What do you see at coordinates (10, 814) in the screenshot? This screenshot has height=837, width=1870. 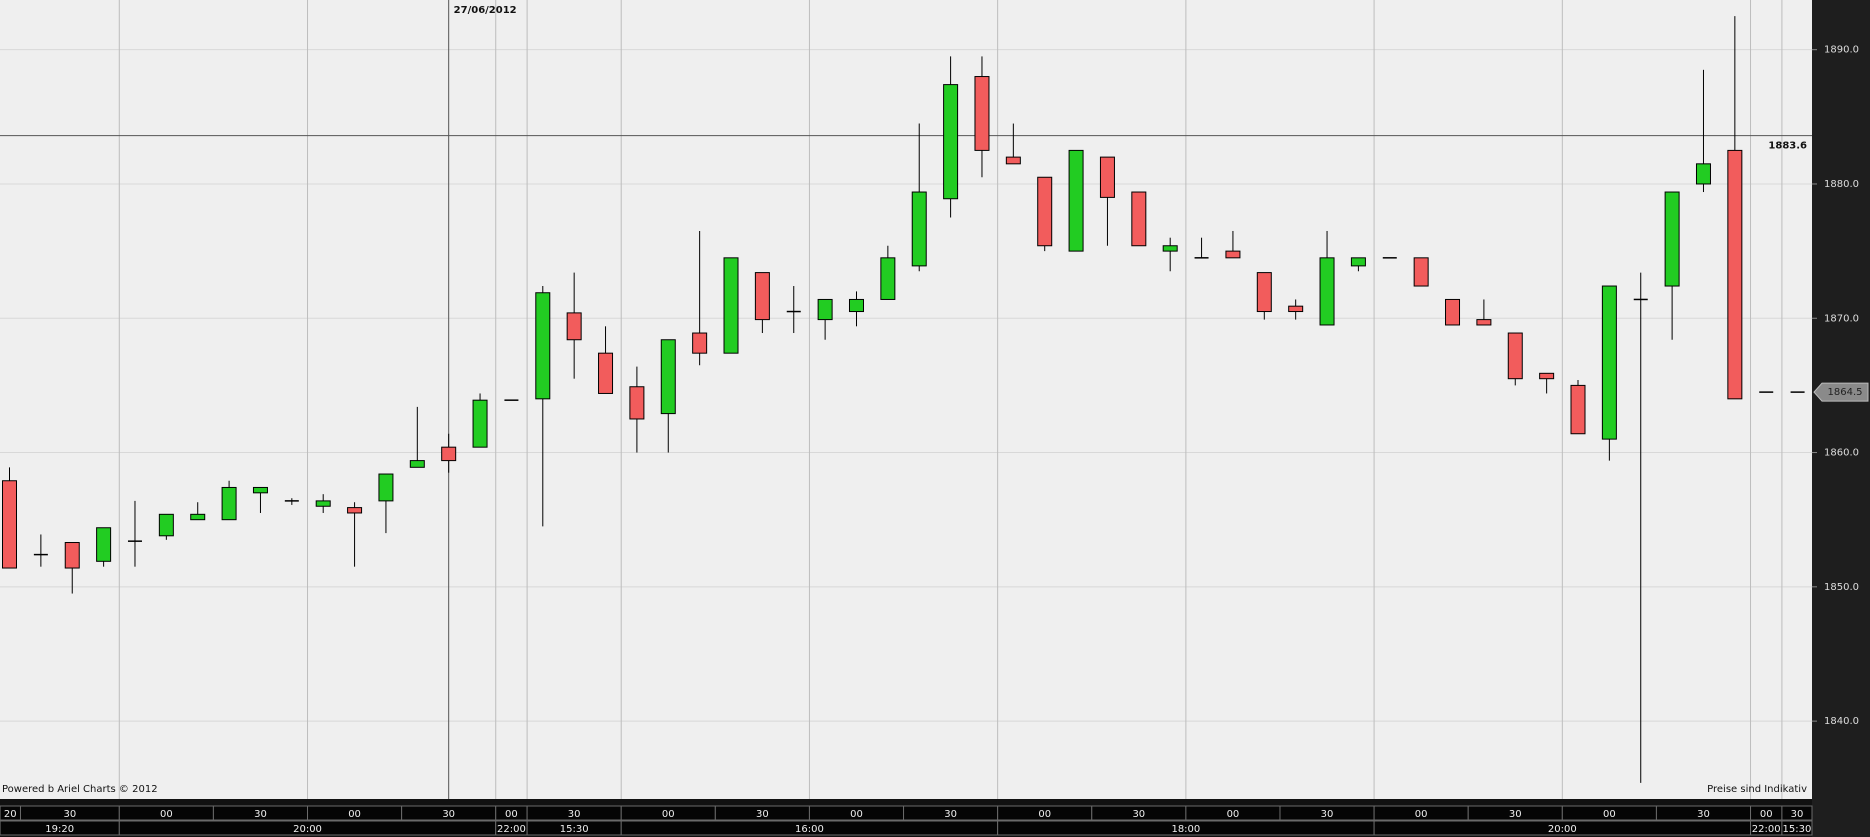 I see `x-tick-label: 20` at bounding box center [10, 814].